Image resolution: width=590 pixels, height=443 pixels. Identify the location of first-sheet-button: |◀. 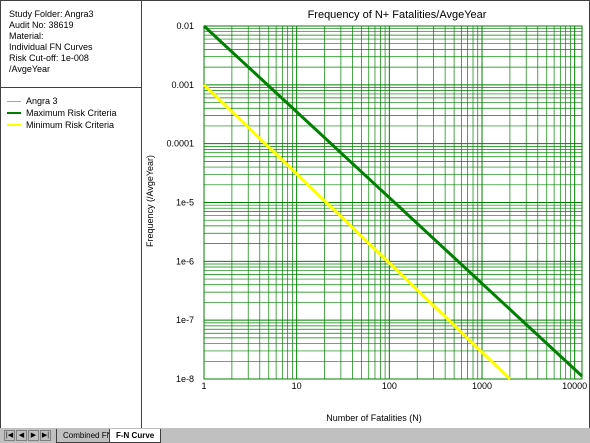
(9, 435).